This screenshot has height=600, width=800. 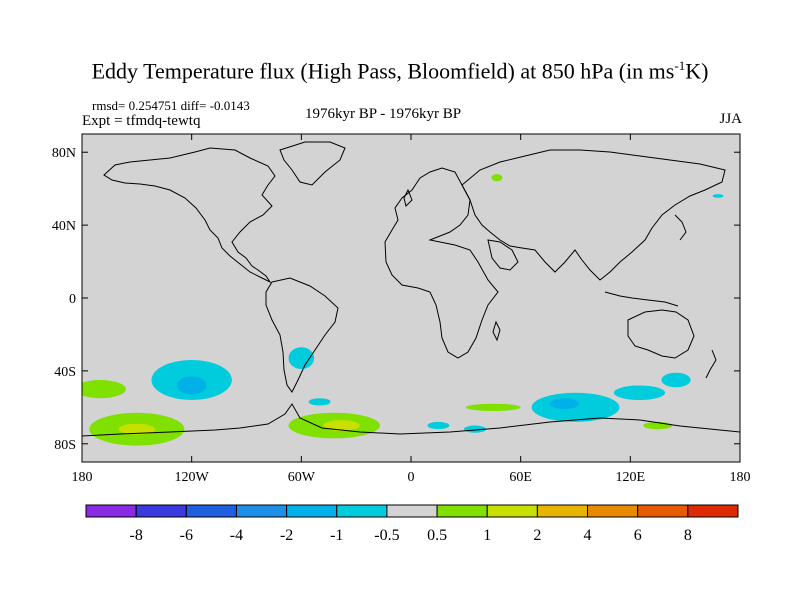 I want to click on colorbar-label-11: 8, so click(x=688, y=535).